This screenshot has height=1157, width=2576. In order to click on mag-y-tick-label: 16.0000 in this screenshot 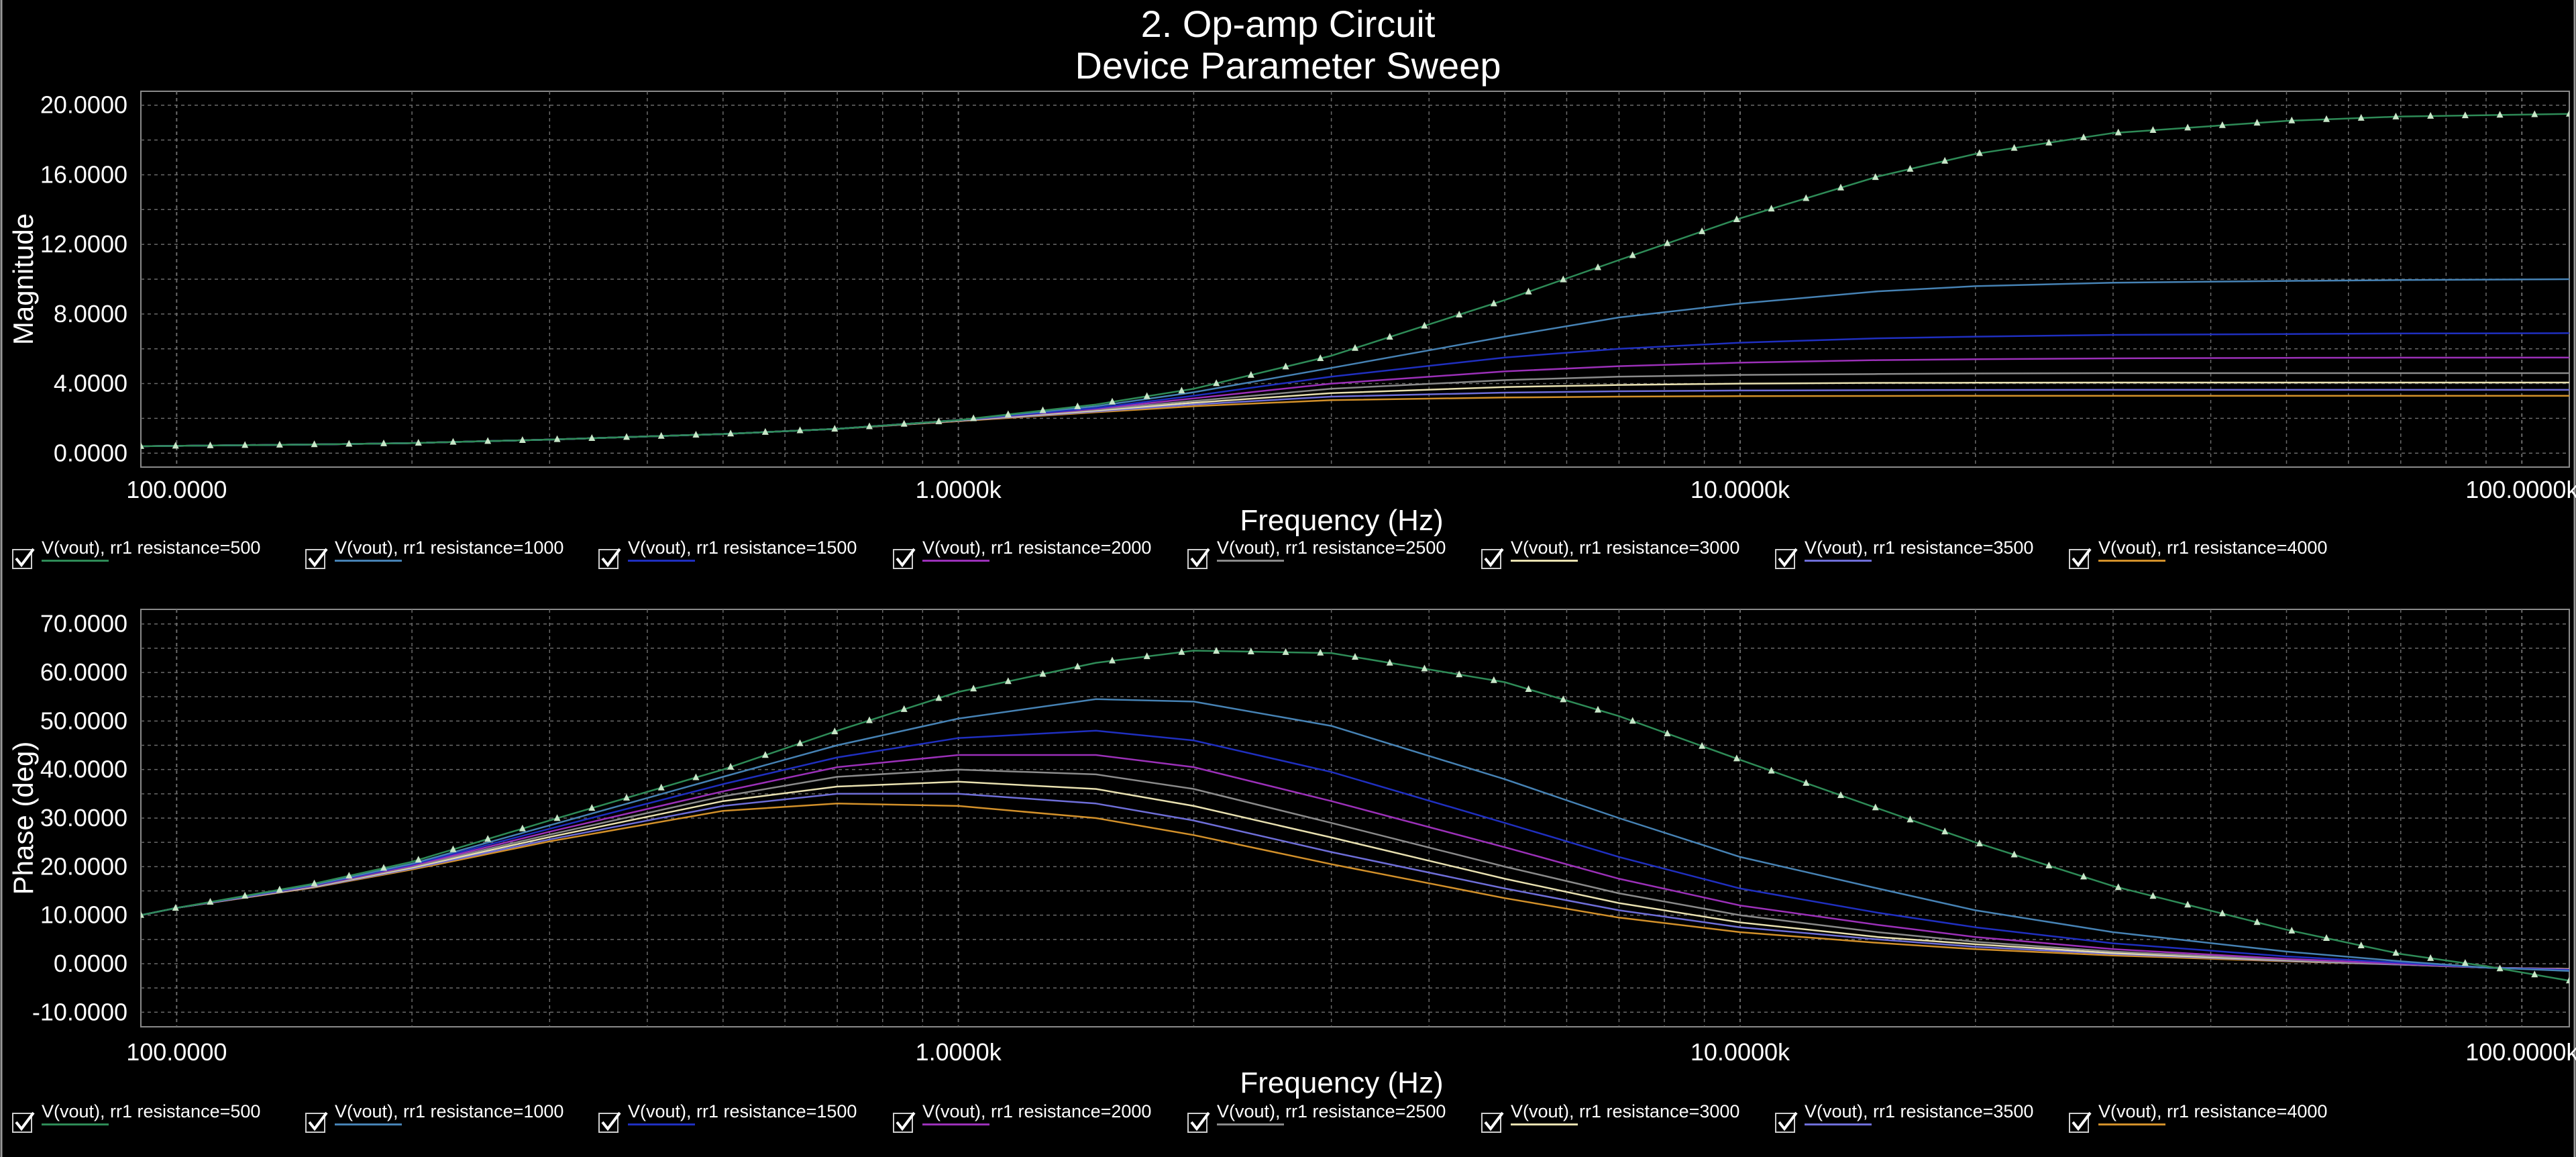, I will do `click(83, 174)`.